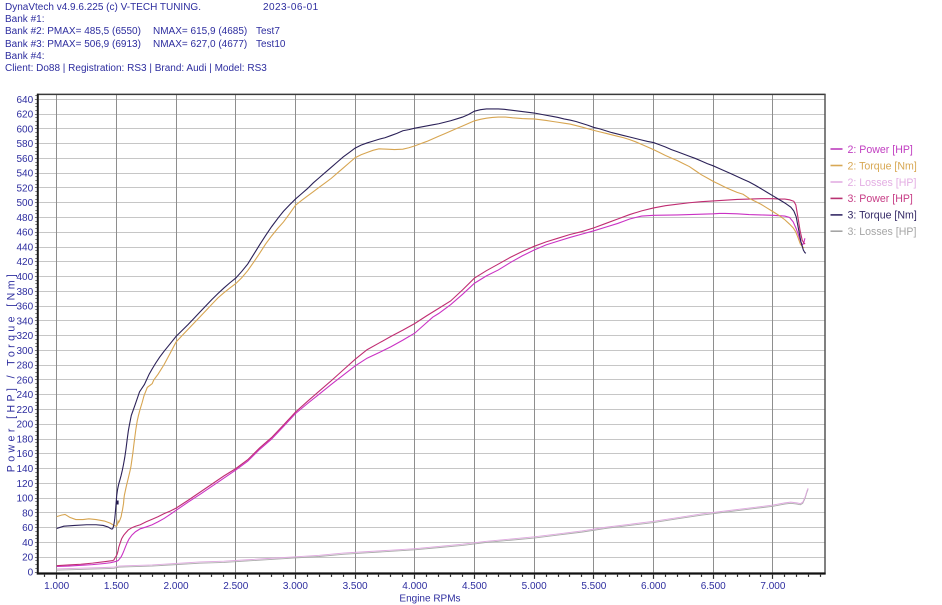 This screenshot has height=605, width=942. What do you see at coordinates (25, 454) in the screenshot?
I see `svg-text: 160` at bounding box center [25, 454].